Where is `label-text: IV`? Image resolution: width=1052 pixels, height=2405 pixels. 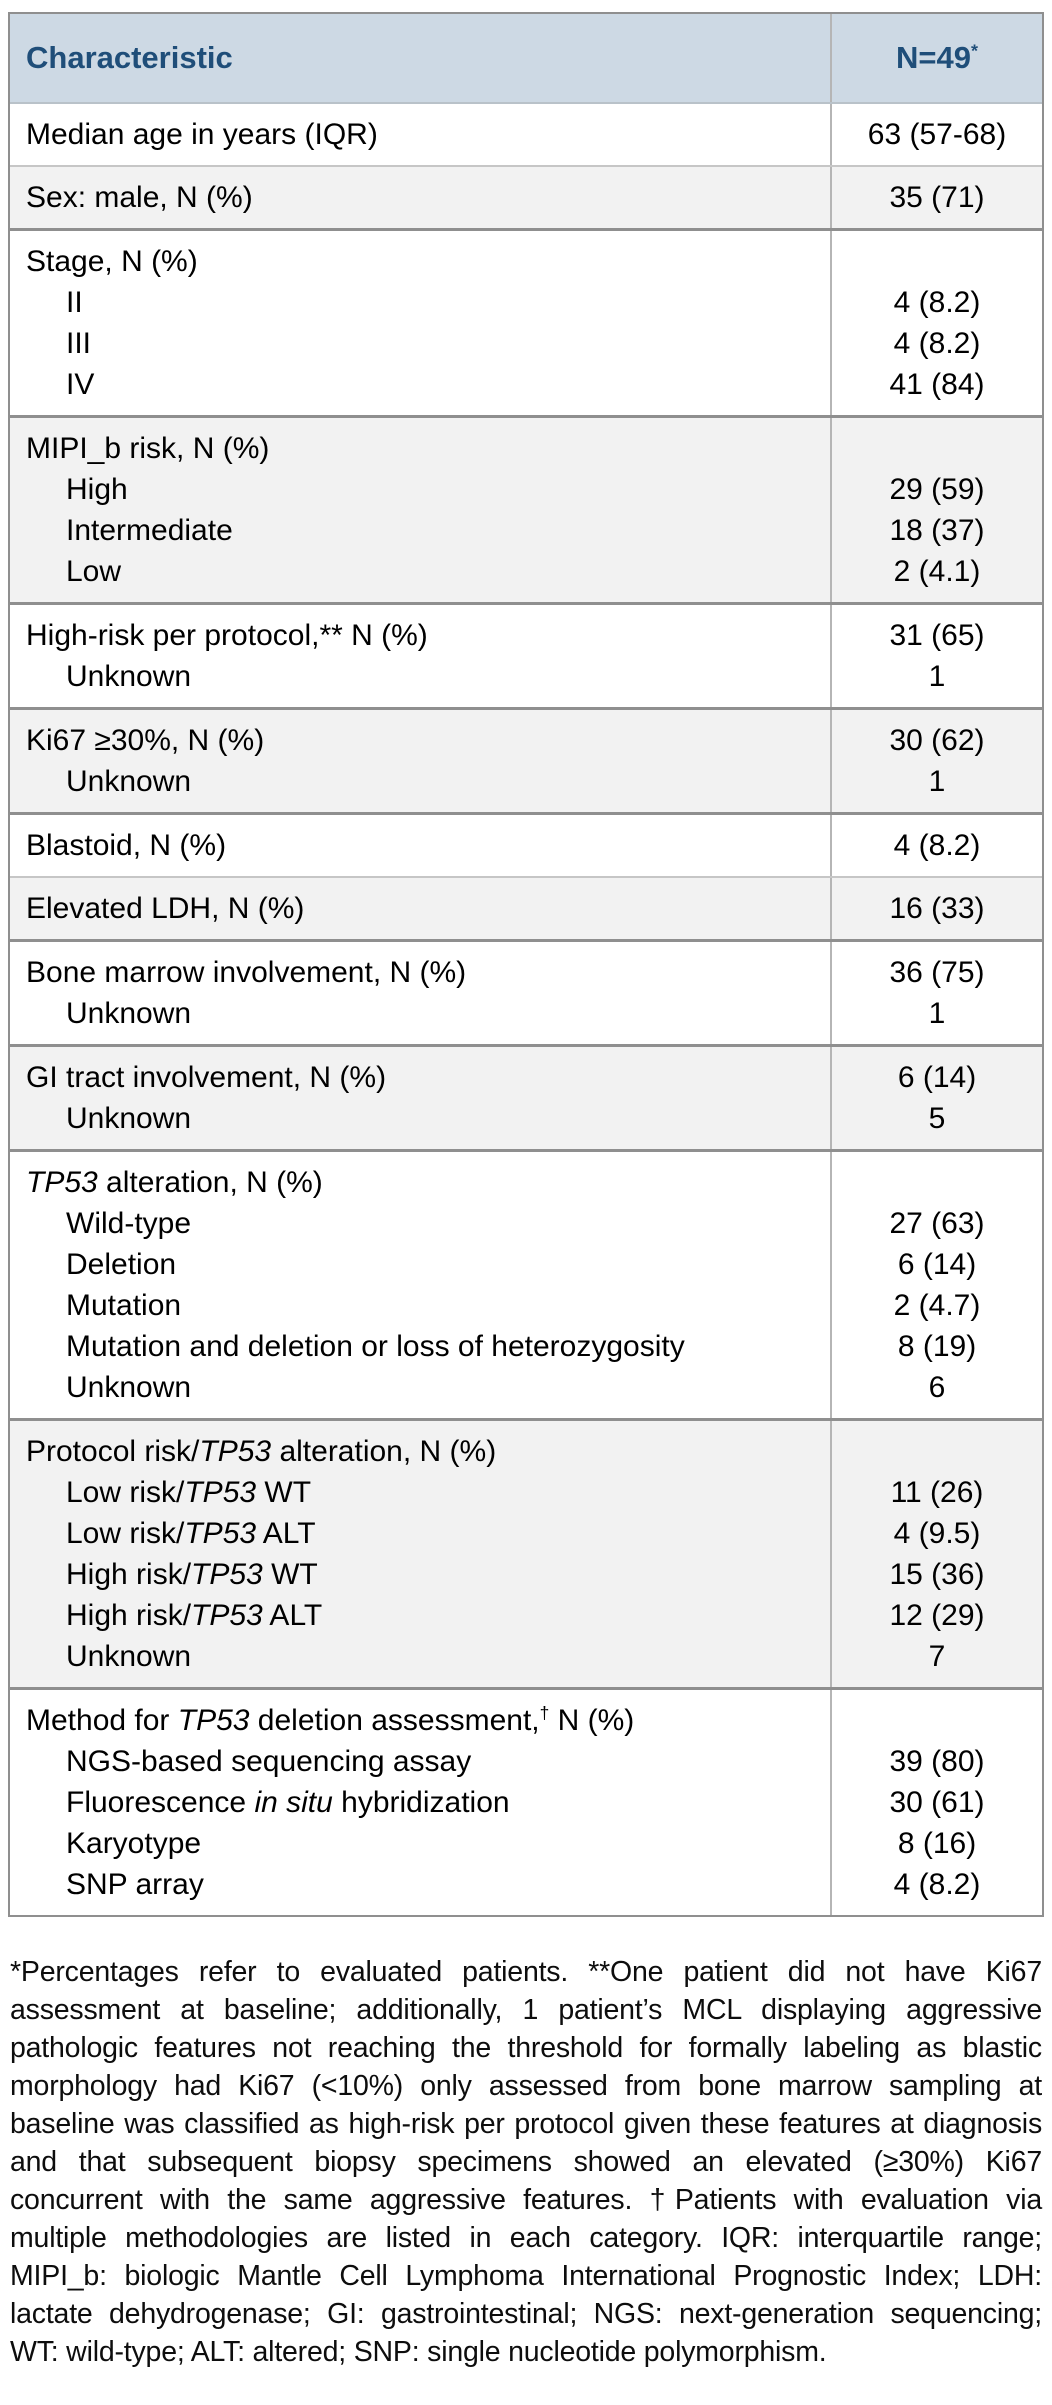 label-text: IV is located at coordinates (80, 384).